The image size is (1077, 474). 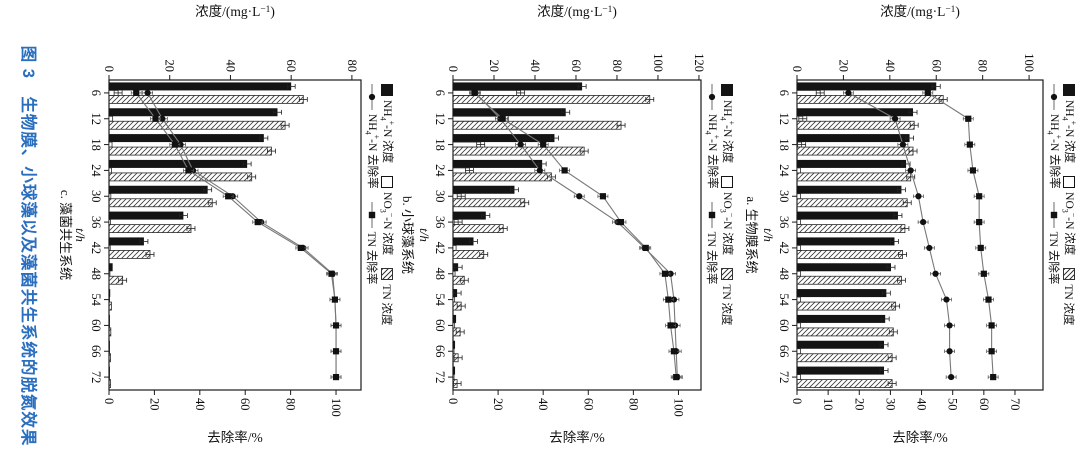 What do you see at coordinates (489, 235) in the screenshot?
I see `bar-series-no3-conc` at bounding box center [489, 235].